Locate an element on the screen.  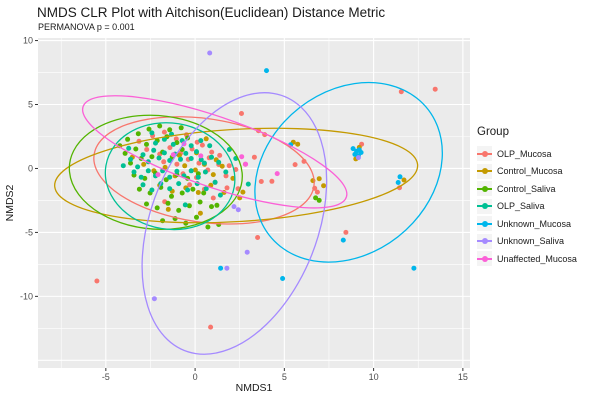
confidence-ellipse-OLP_Mucosa is located at coordinates (204, 170).